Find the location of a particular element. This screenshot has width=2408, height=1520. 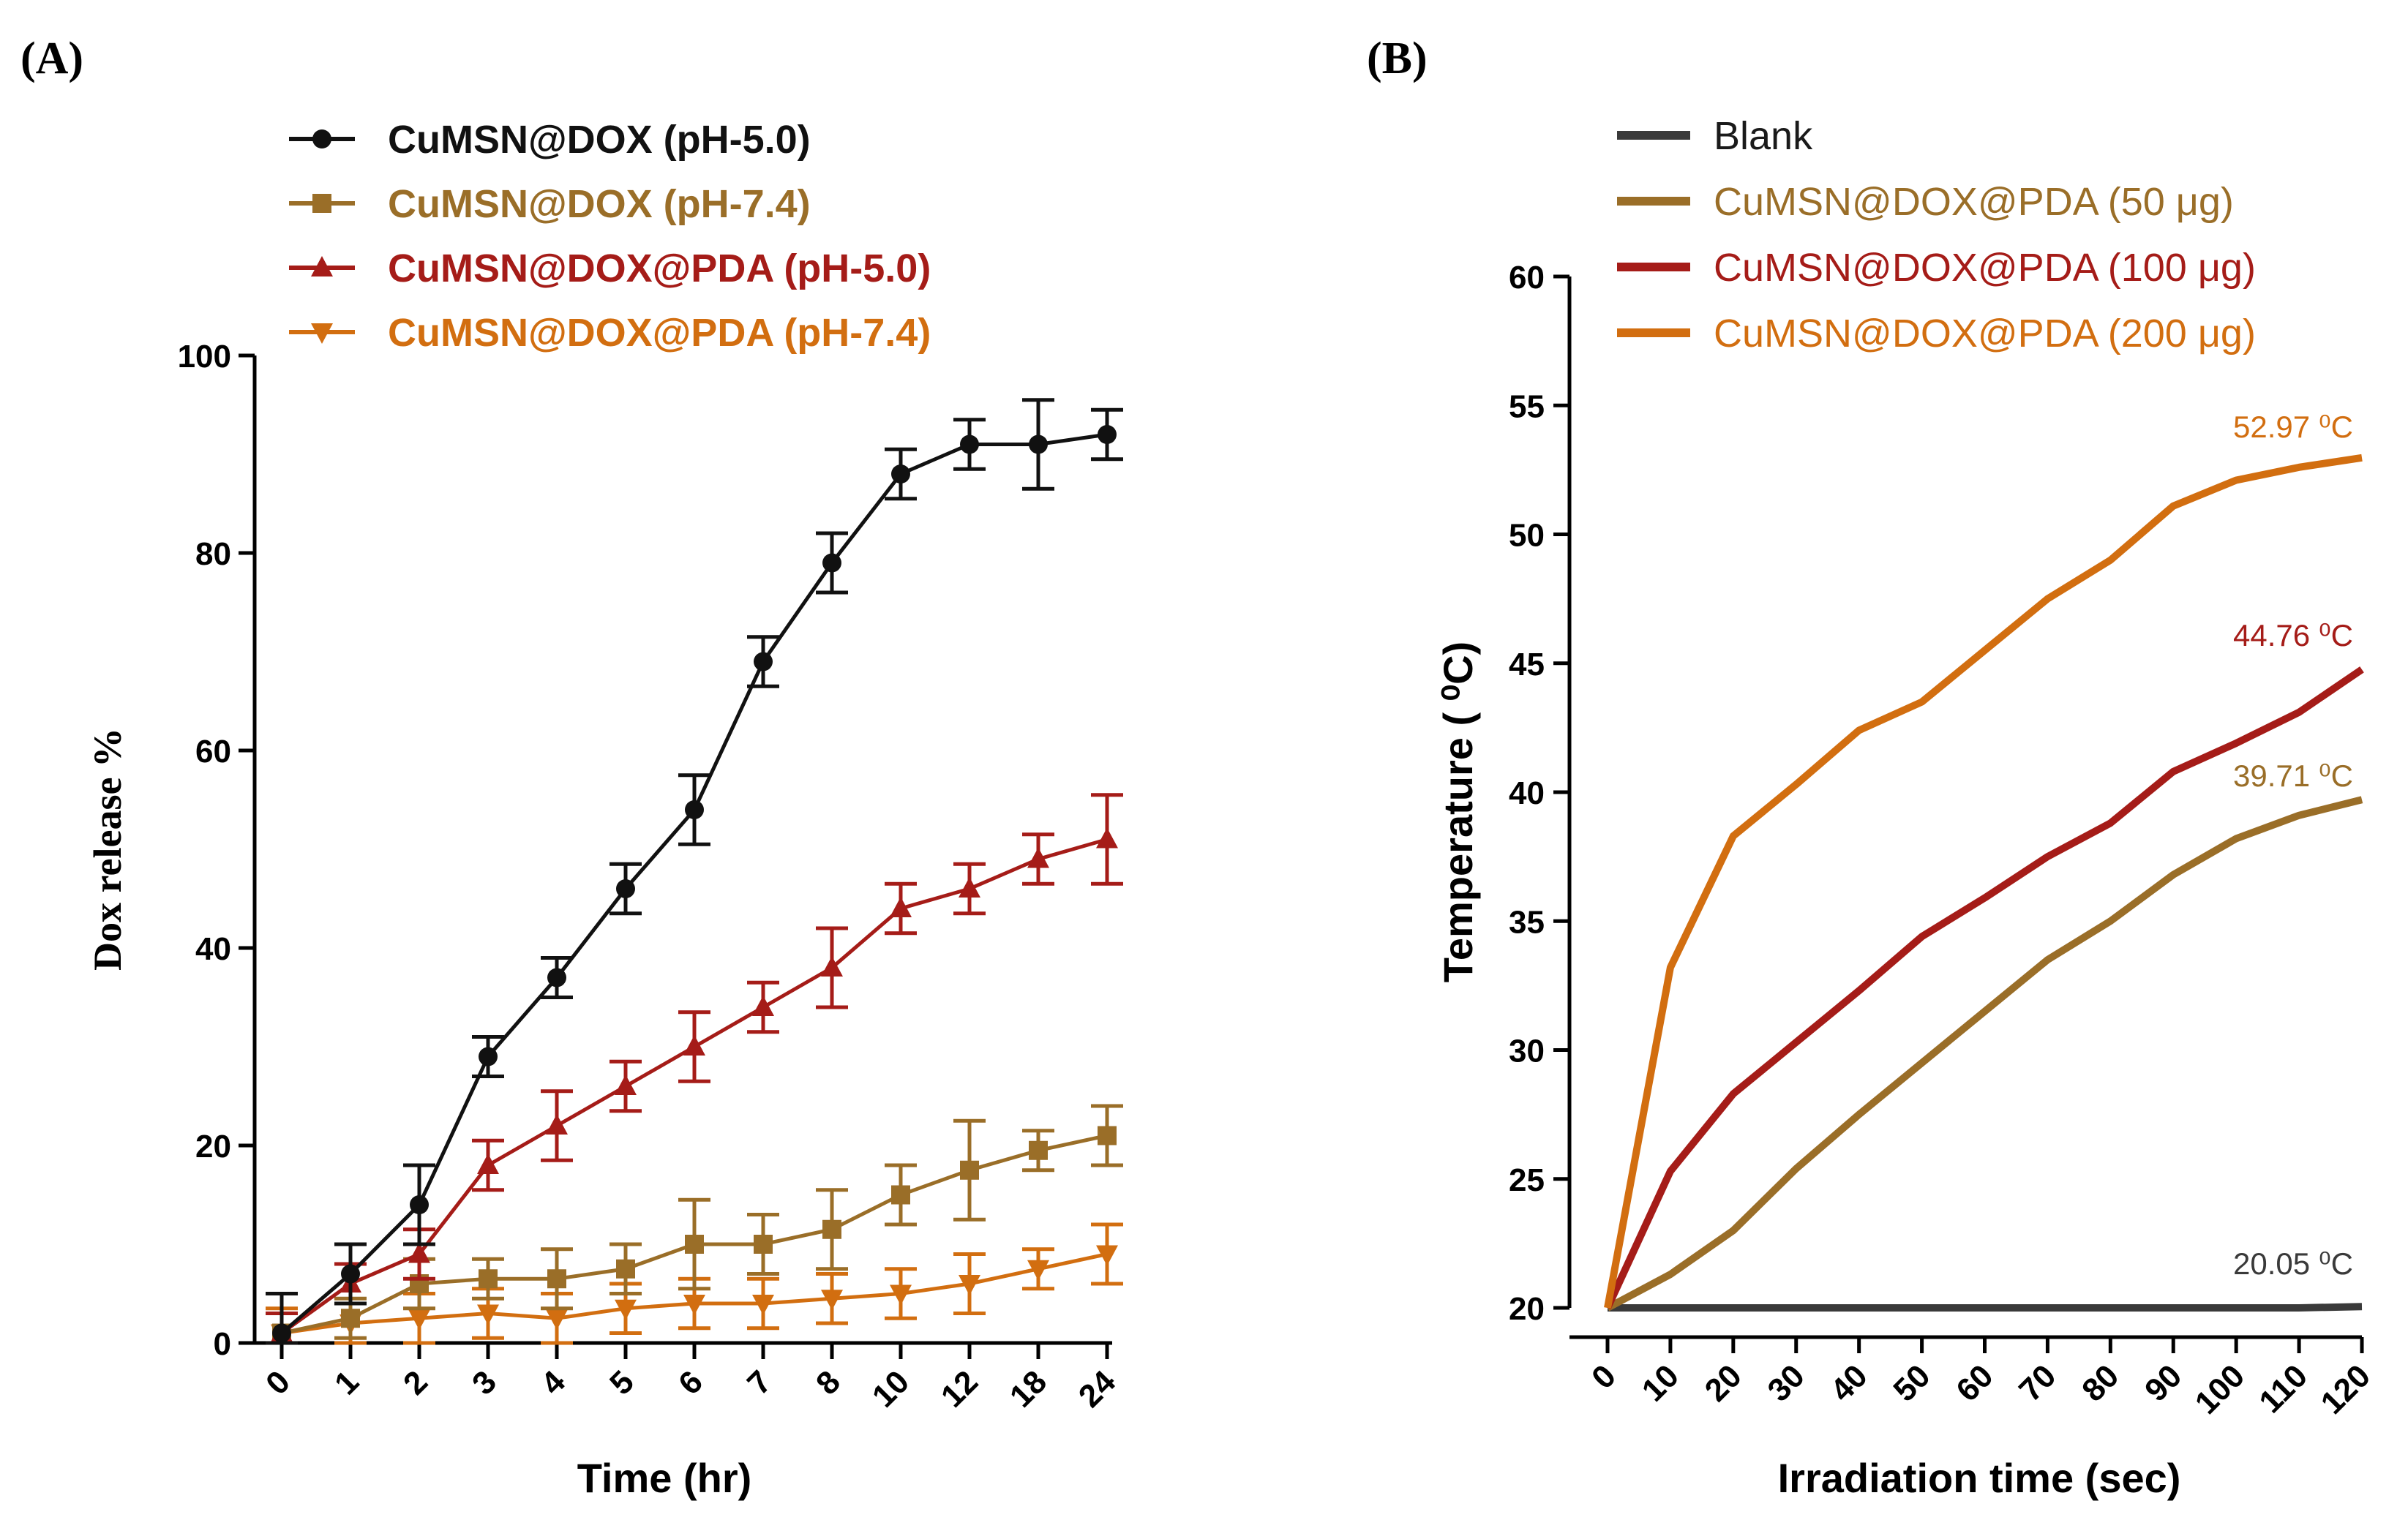

panel-a-y-tick-label: 100 is located at coordinates (204, 357).